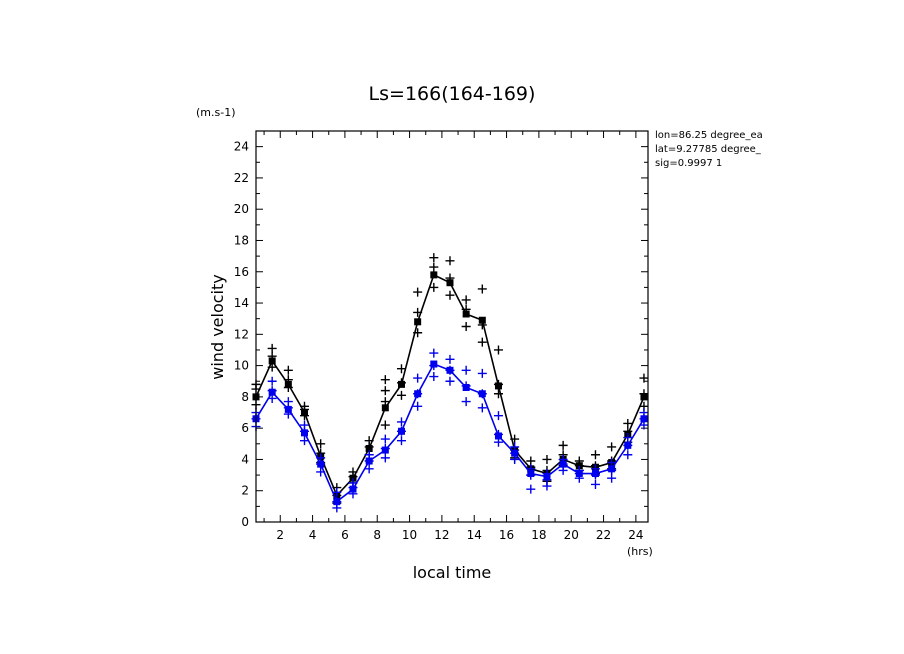  Describe the element at coordinates (241, 178) in the screenshot. I see `y-tick-label: 22` at that location.